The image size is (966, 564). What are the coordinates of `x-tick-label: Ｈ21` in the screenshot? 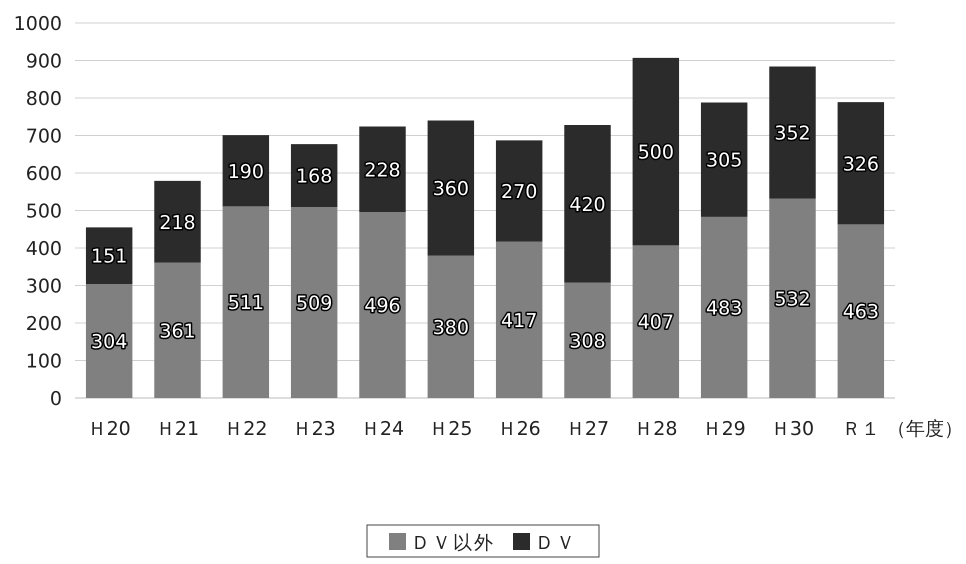 It's located at (178, 429).